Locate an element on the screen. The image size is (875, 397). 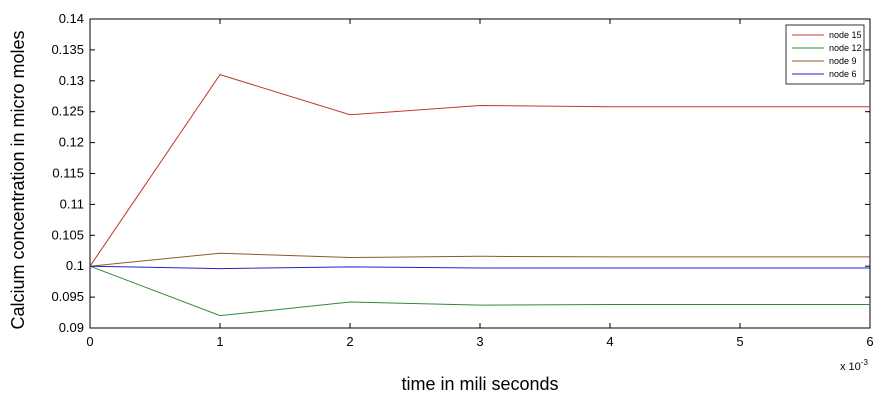
legend-entry: node 15 is located at coordinates (845, 35).